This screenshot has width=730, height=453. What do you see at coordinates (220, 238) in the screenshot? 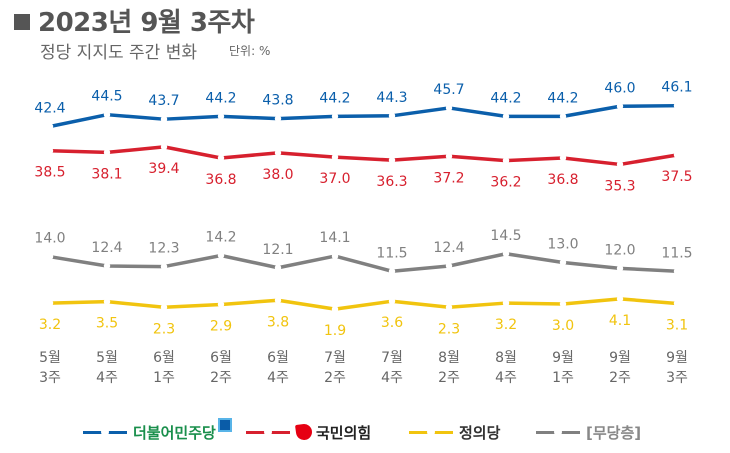
I see `data-label: 14.2` at bounding box center [220, 238].